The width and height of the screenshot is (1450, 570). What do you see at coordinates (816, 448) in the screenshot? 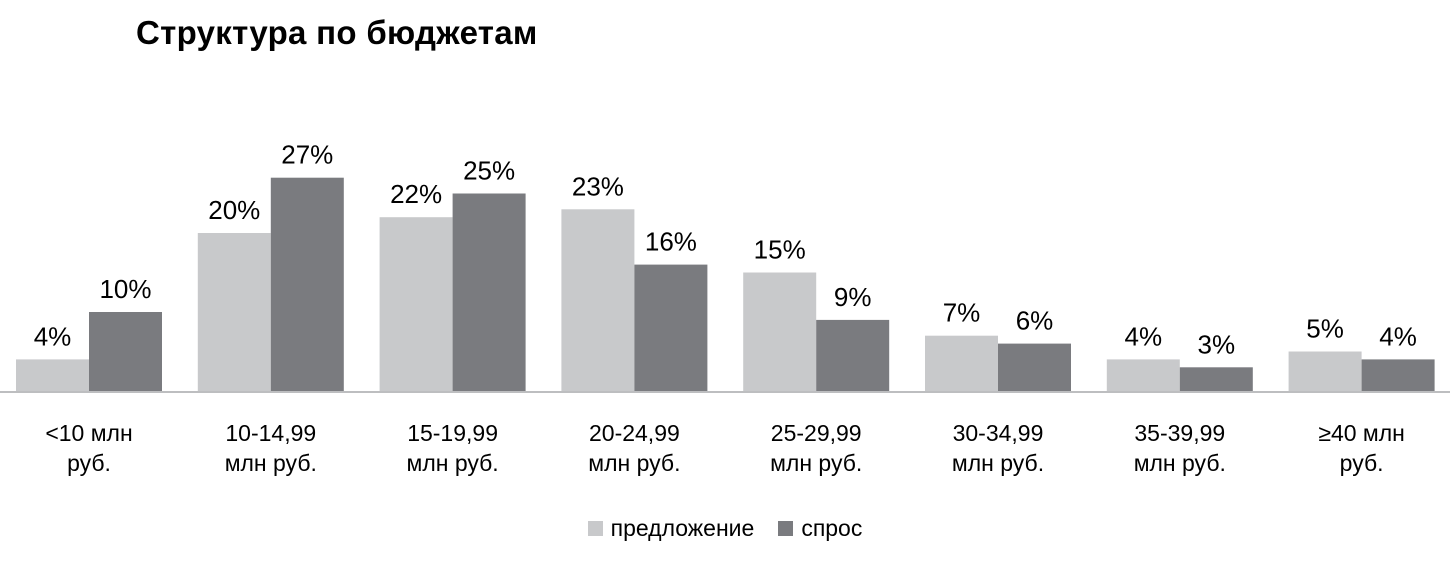
I see `category-label-4: 25-29,99 млн руб.` at bounding box center [816, 448].